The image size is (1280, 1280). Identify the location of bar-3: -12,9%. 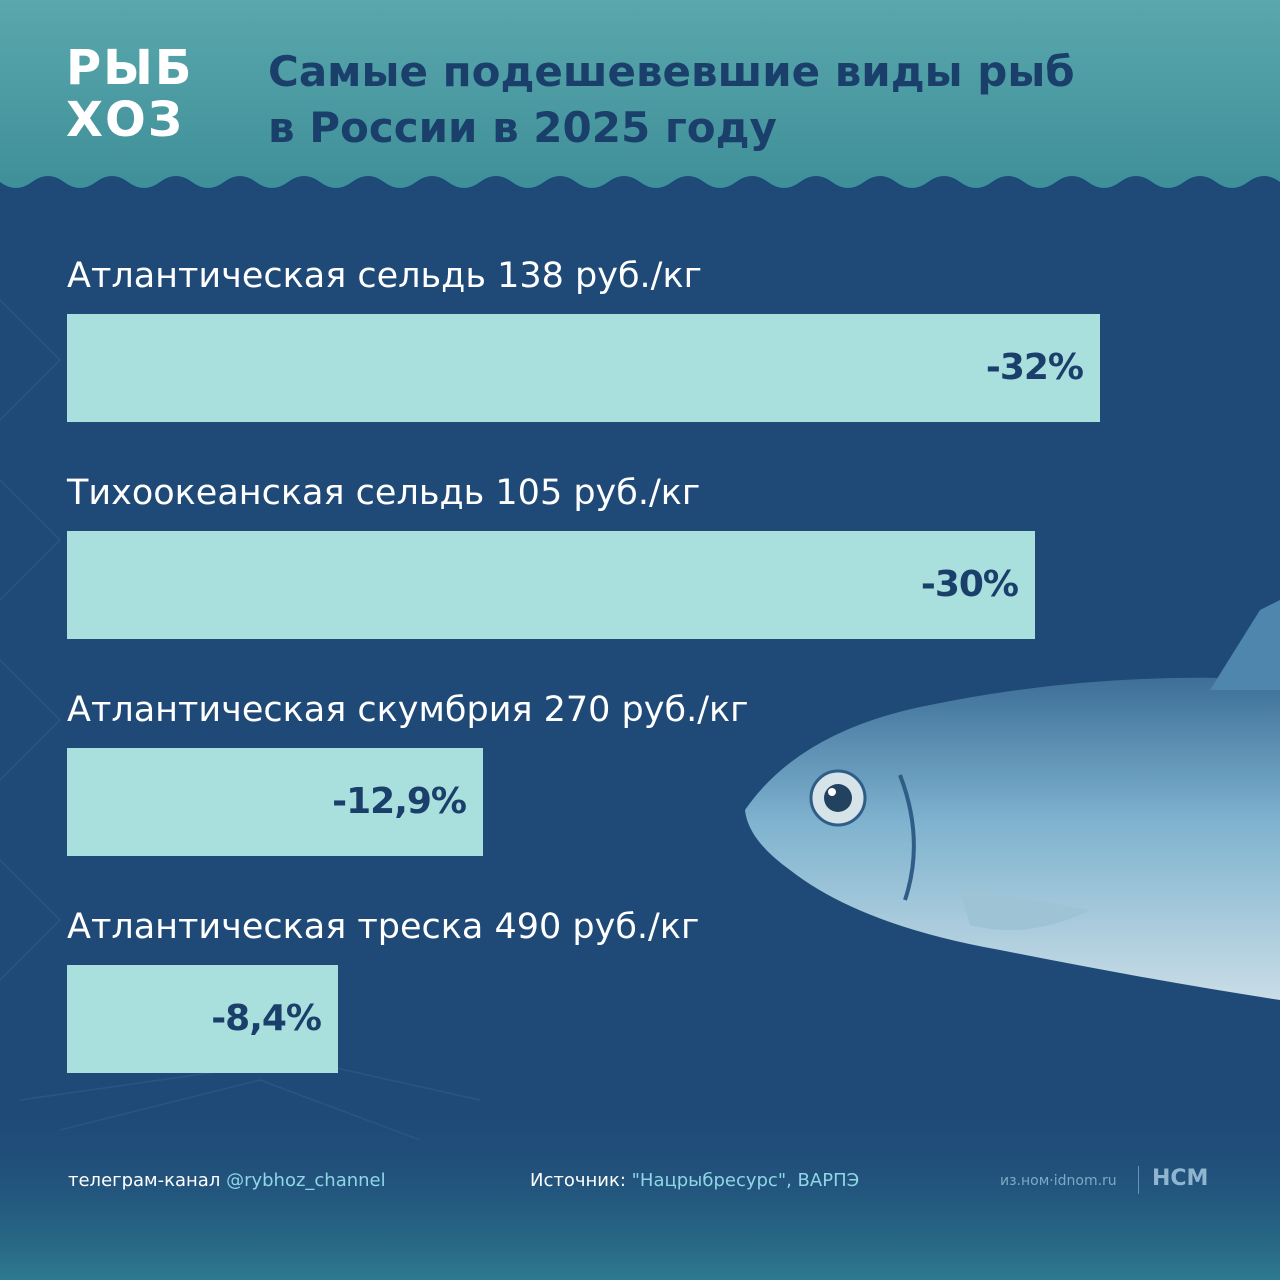
(275, 802).